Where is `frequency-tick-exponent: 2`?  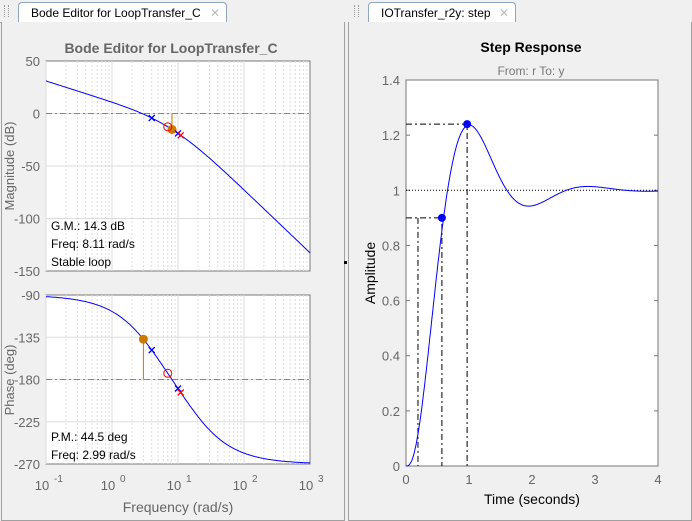
frequency-tick-exponent: 2 is located at coordinates (255, 479).